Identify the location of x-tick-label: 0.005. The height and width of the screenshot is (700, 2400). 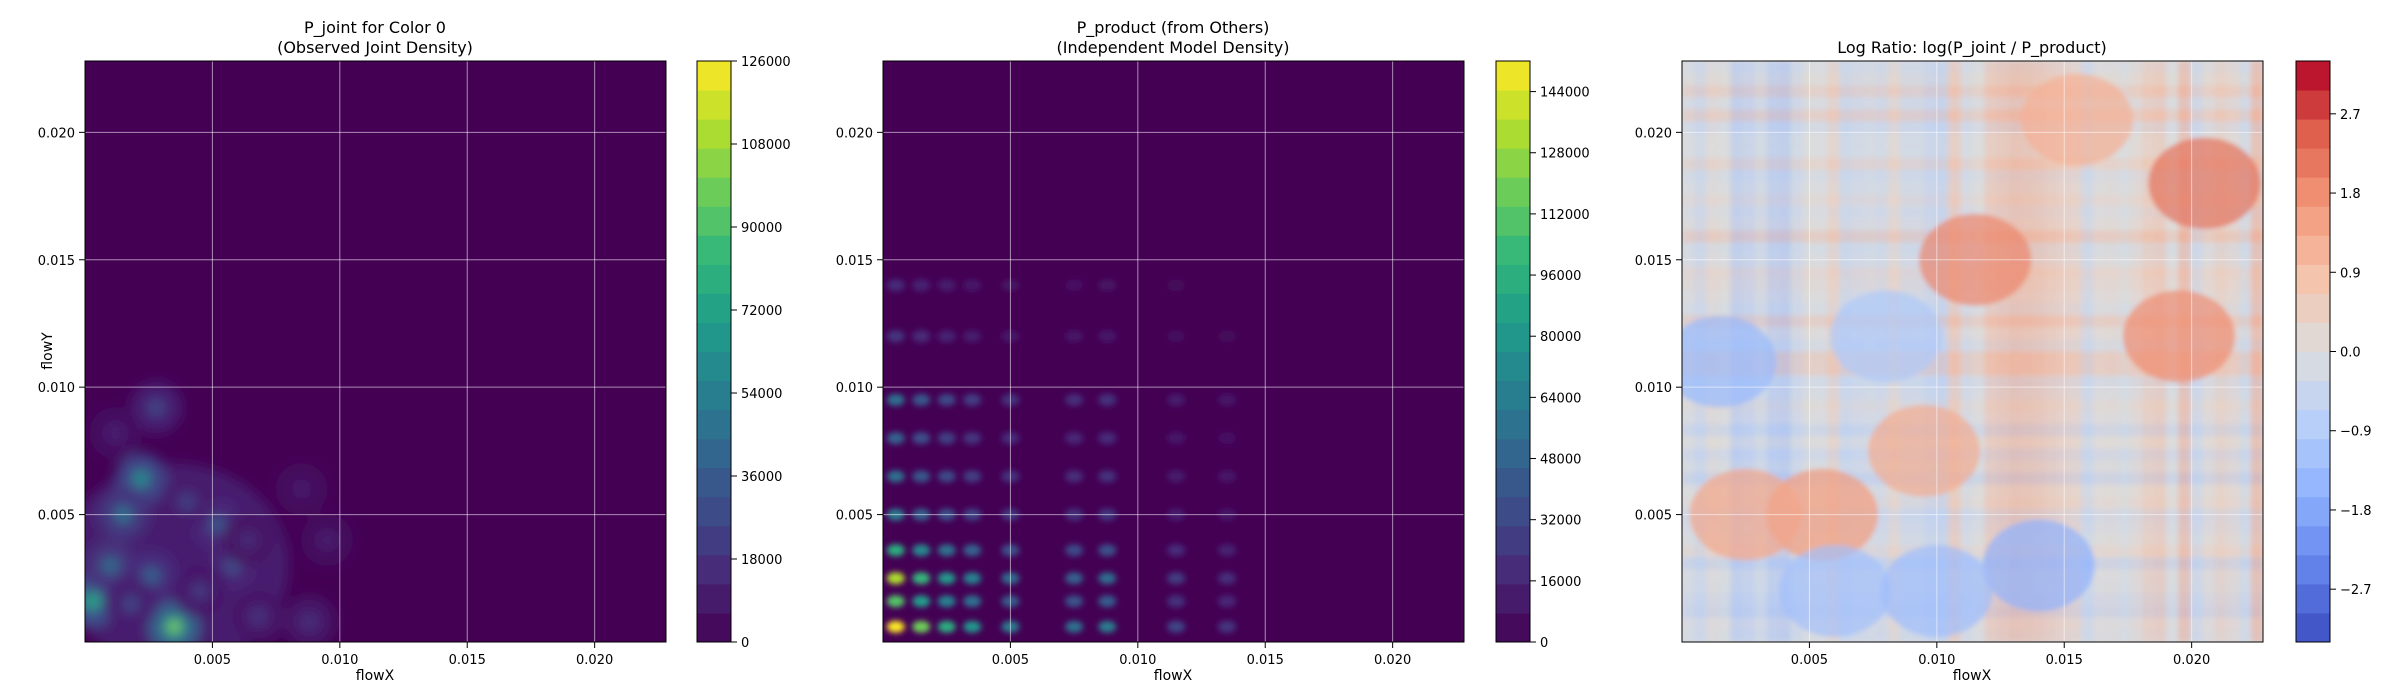
(1010, 660).